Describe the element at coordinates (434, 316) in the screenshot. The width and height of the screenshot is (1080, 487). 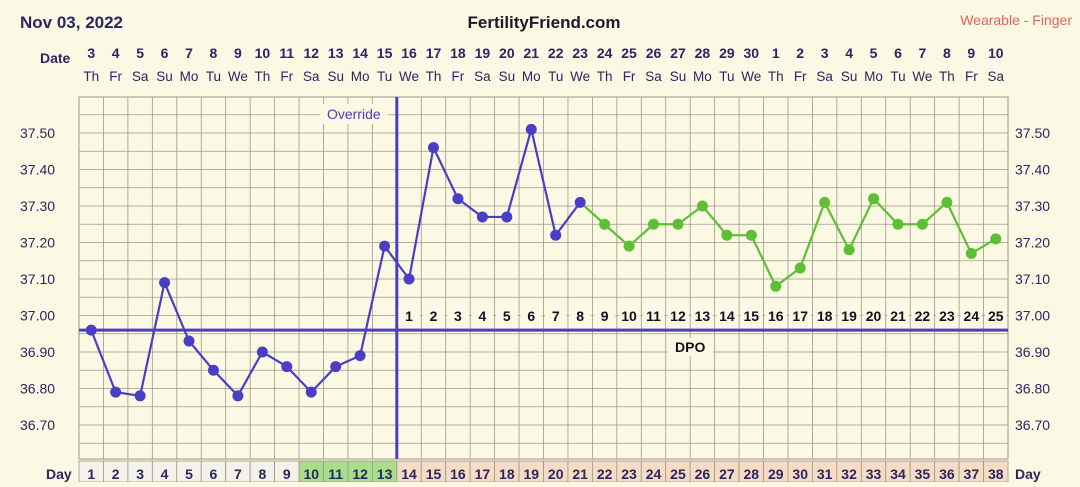
I see `dpo-label: 2` at that location.